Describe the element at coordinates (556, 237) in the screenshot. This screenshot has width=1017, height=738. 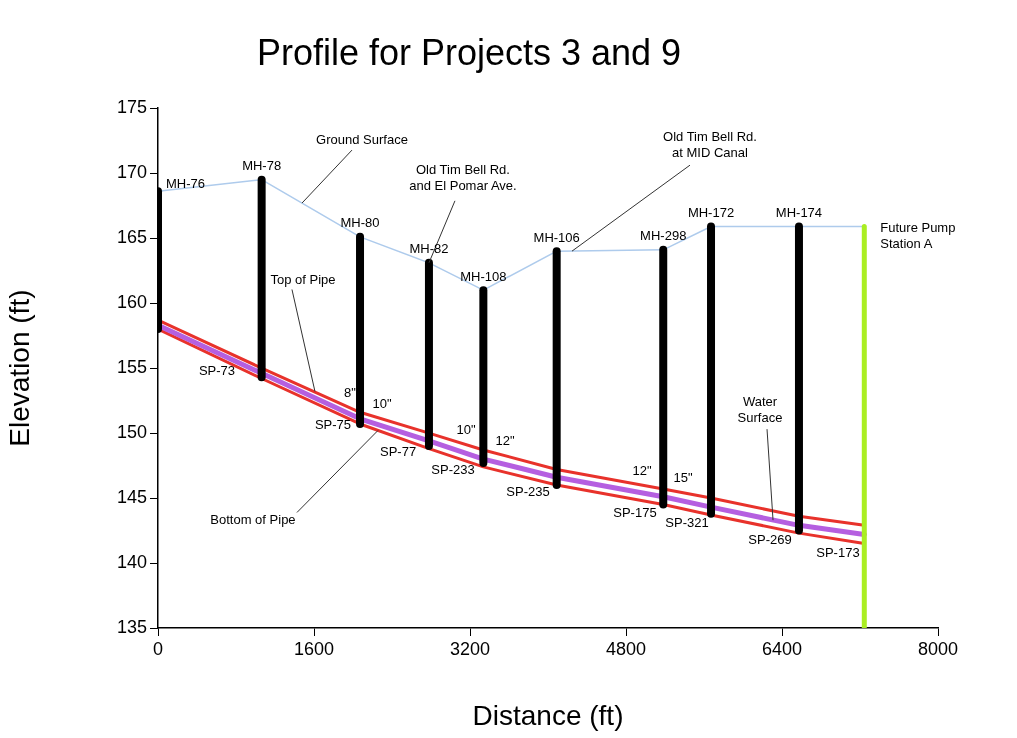
I see `series-label: MH-106` at that location.